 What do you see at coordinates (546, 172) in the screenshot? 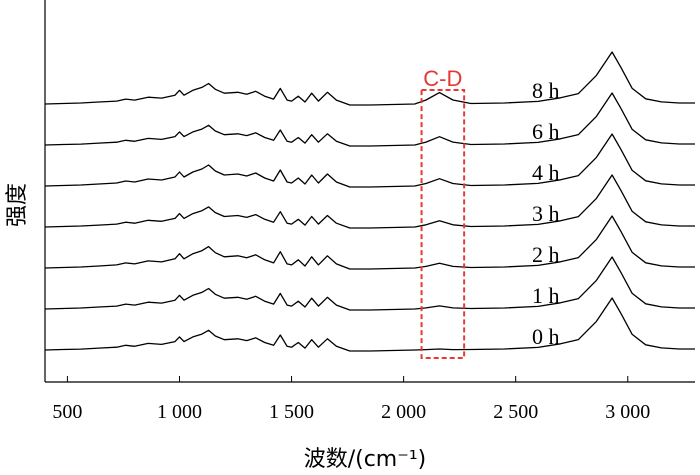
I see `series-label: 4 h` at bounding box center [546, 172].